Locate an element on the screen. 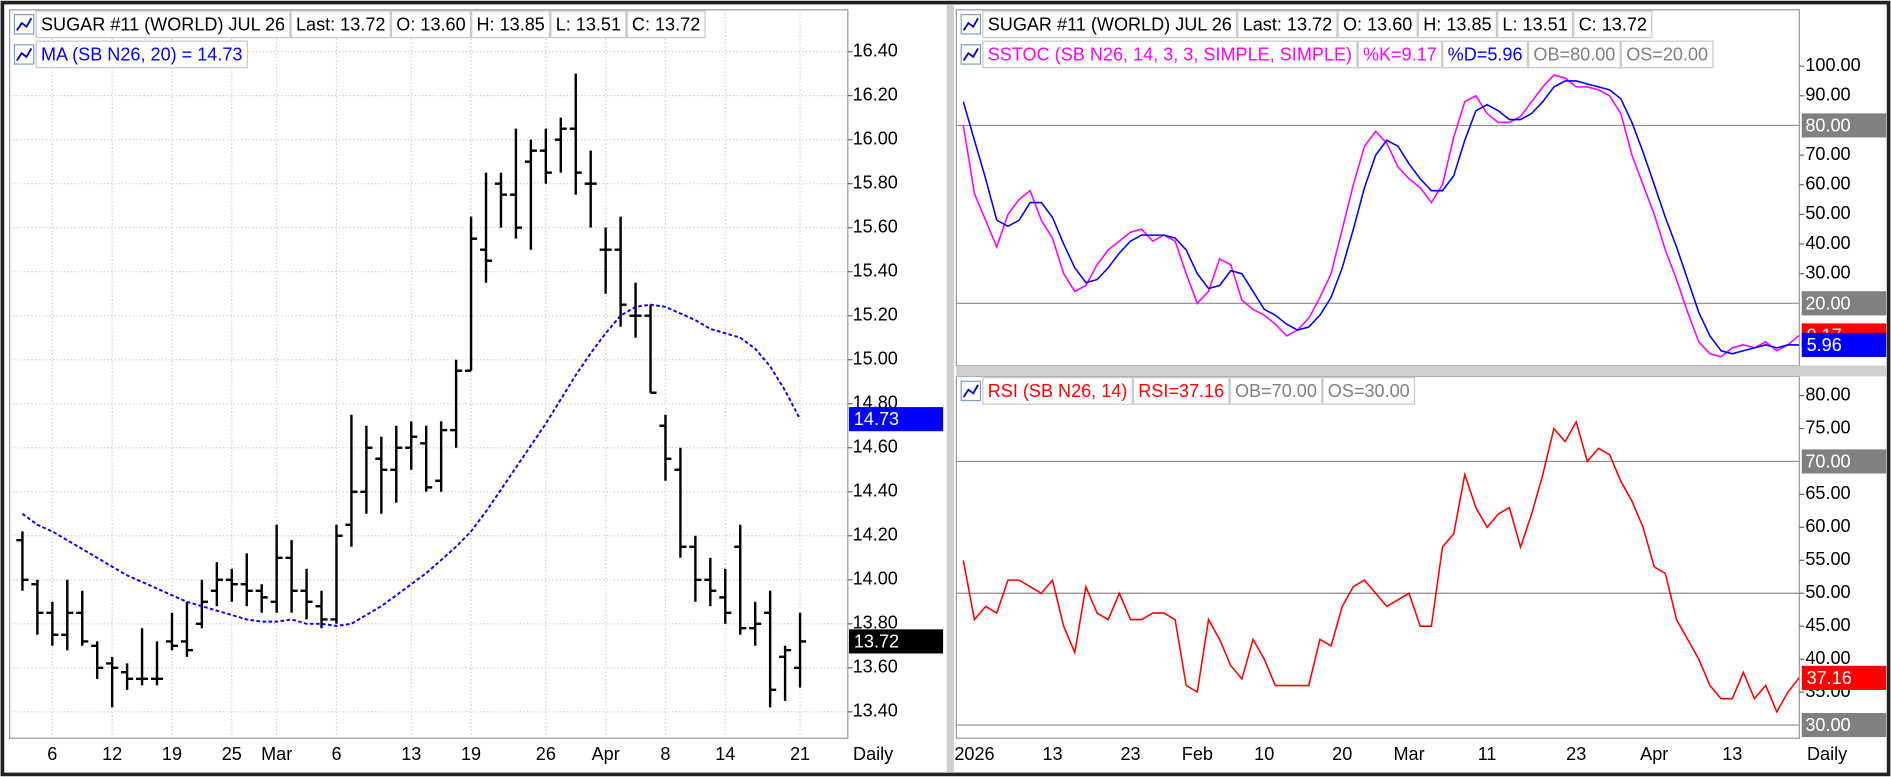  y-tick-label: 15.20 is located at coordinates (875, 314).